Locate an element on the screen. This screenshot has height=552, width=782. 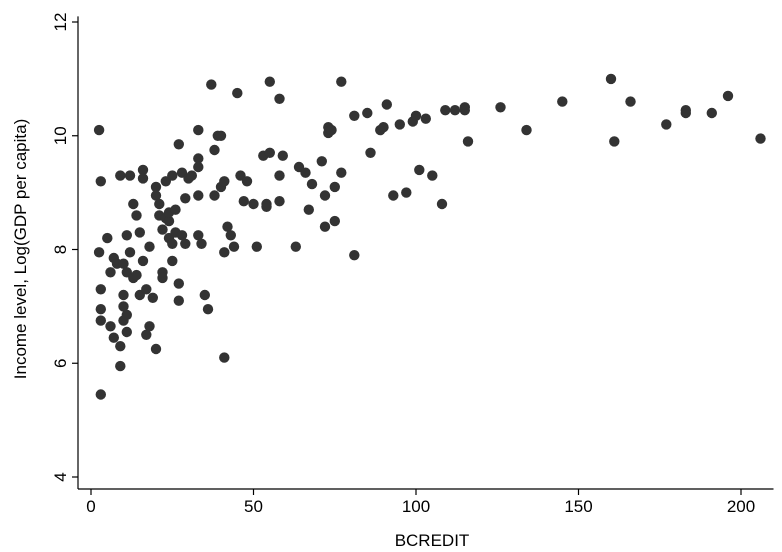
x-tick-label: 0 is located at coordinates (90, 506).